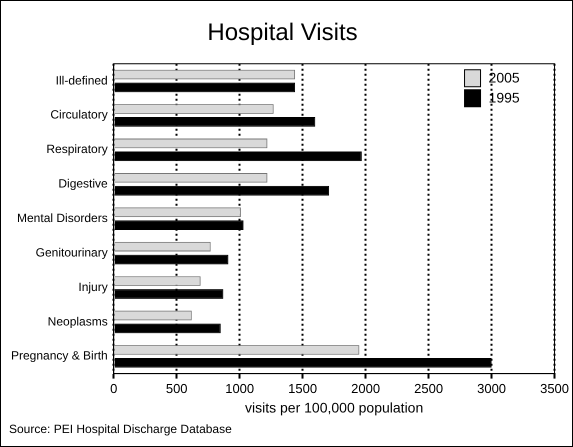 The width and height of the screenshot is (573, 447). I want to click on legend-label: 1995, so click(504, 98).